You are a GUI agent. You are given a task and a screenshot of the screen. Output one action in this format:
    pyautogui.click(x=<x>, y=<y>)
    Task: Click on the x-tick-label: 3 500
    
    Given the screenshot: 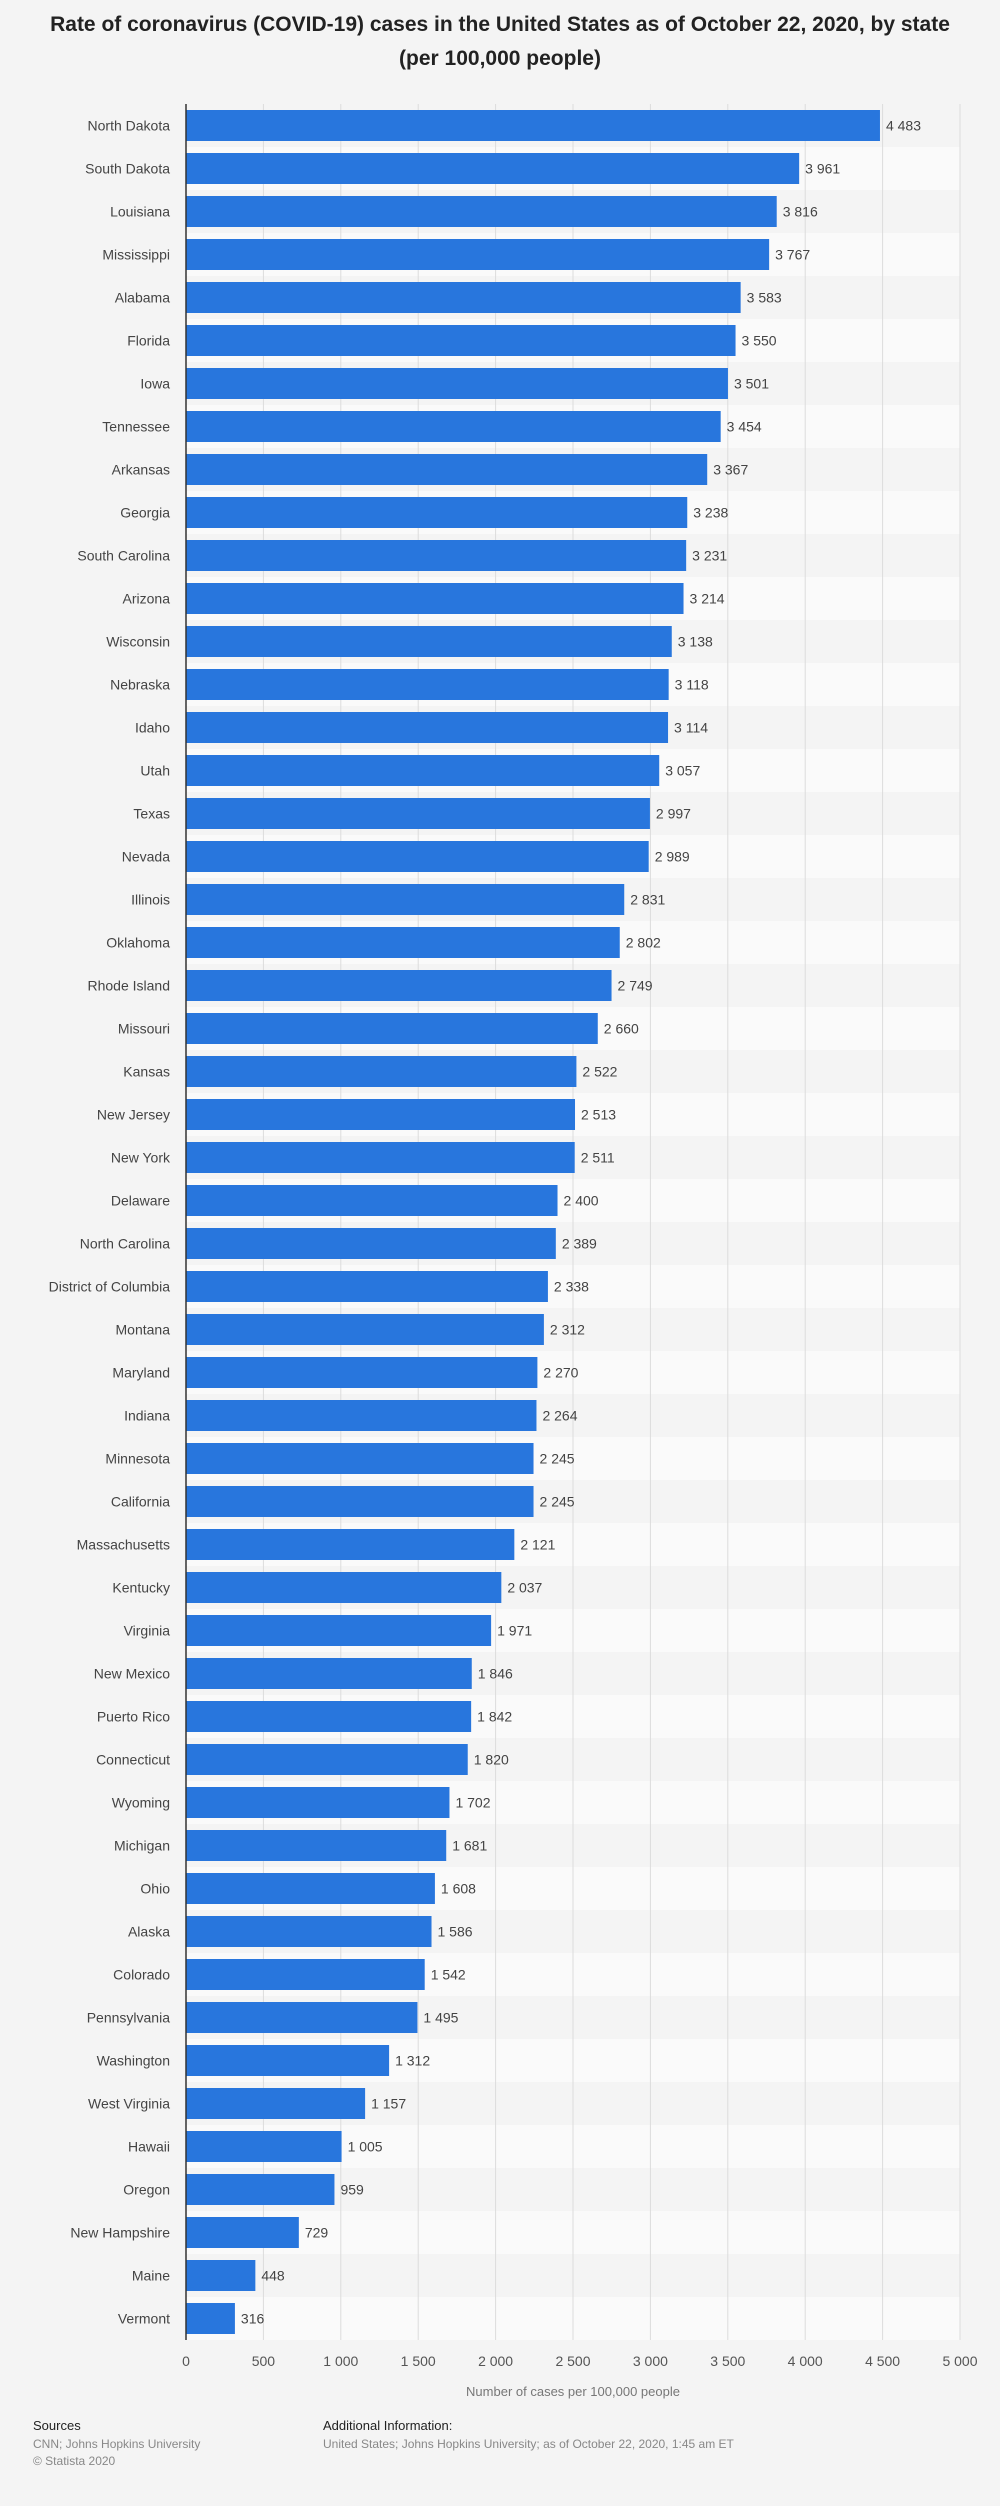 What is the action you would take?
    pyautogui.click(x=727, y=2361)
    